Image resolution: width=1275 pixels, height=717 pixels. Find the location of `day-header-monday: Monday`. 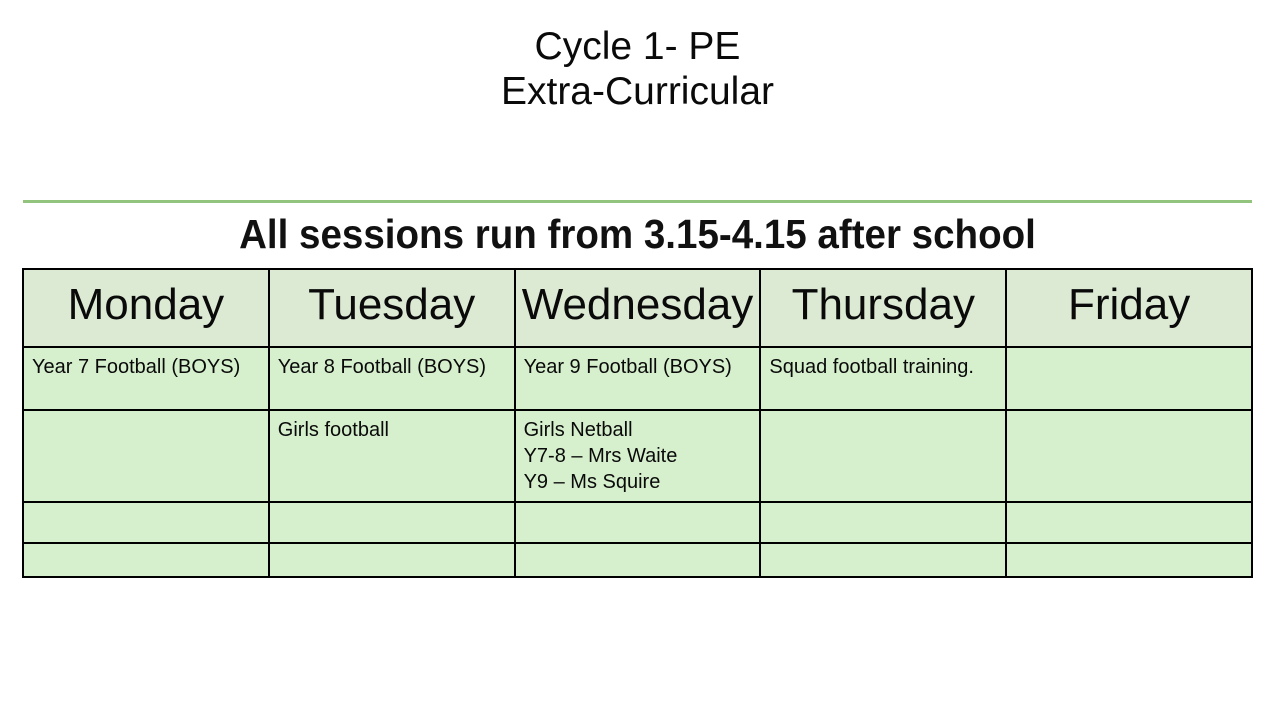

day-header-monday: Monday is located at coordinates (146, 308).